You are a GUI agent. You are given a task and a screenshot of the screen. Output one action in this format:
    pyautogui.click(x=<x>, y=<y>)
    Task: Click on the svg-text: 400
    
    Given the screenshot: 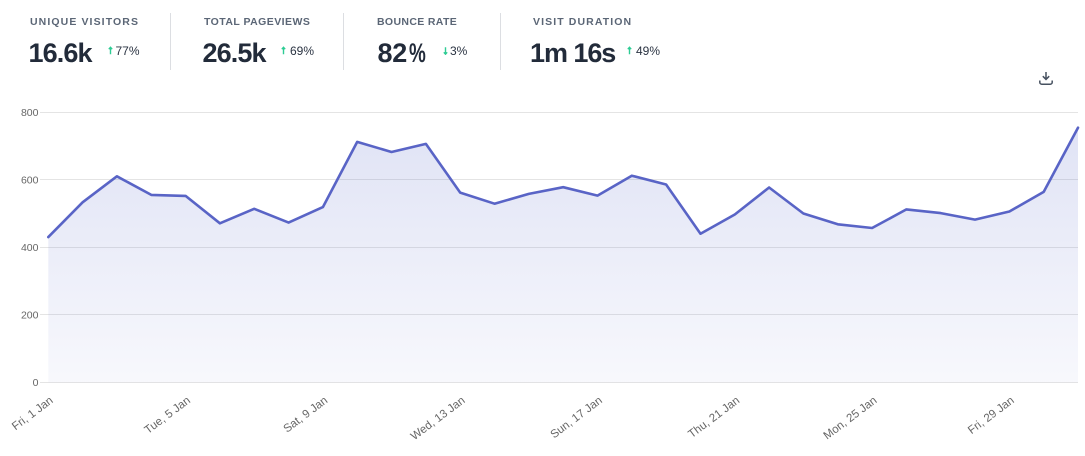 What is the action you would take?
    pyautogui.click(x=30, y=248)
    